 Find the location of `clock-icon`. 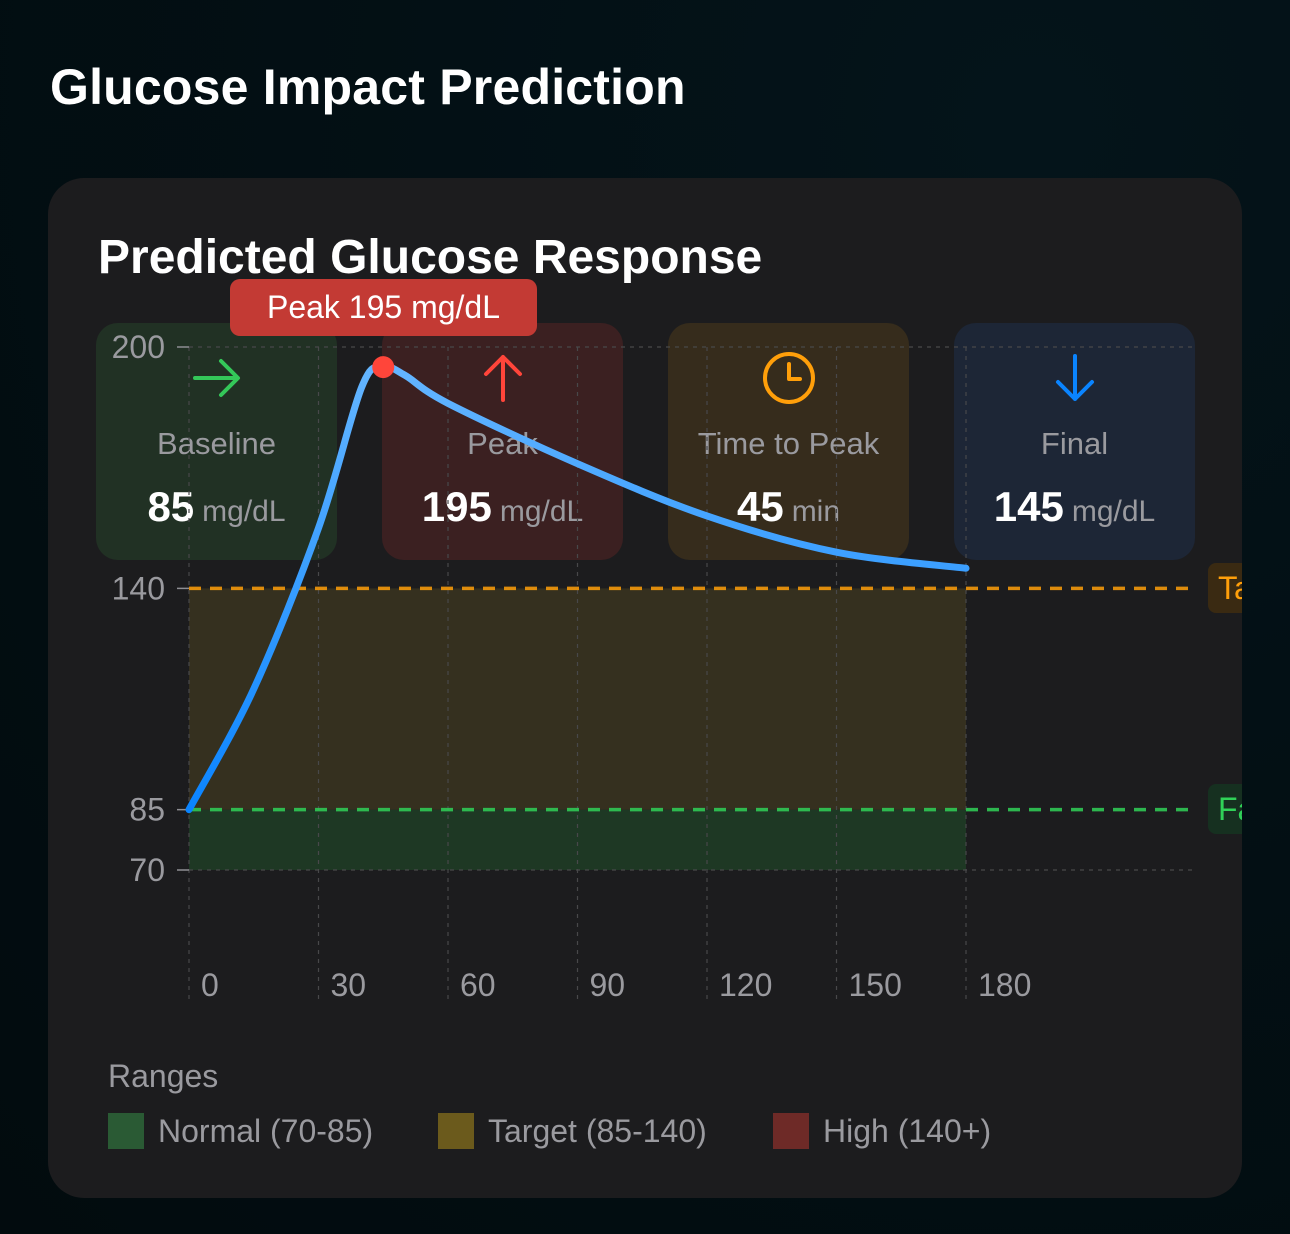

clock-icon is located at coordinates (788, 378).